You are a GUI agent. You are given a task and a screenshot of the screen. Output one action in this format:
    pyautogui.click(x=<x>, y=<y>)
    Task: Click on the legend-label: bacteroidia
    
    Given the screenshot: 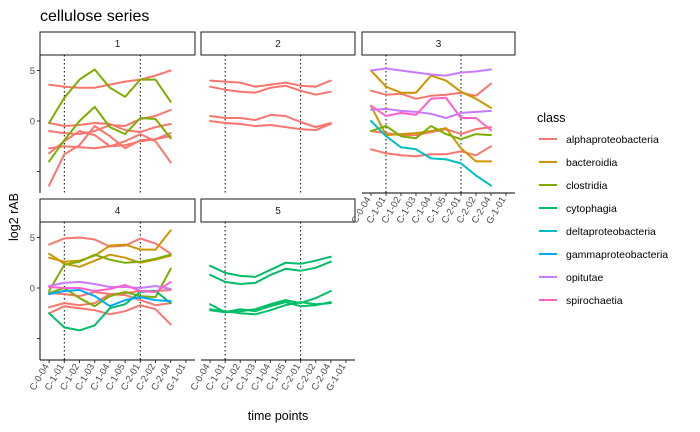 What is the action you would take?
    pyautogui.click(x=592, y=163)
    